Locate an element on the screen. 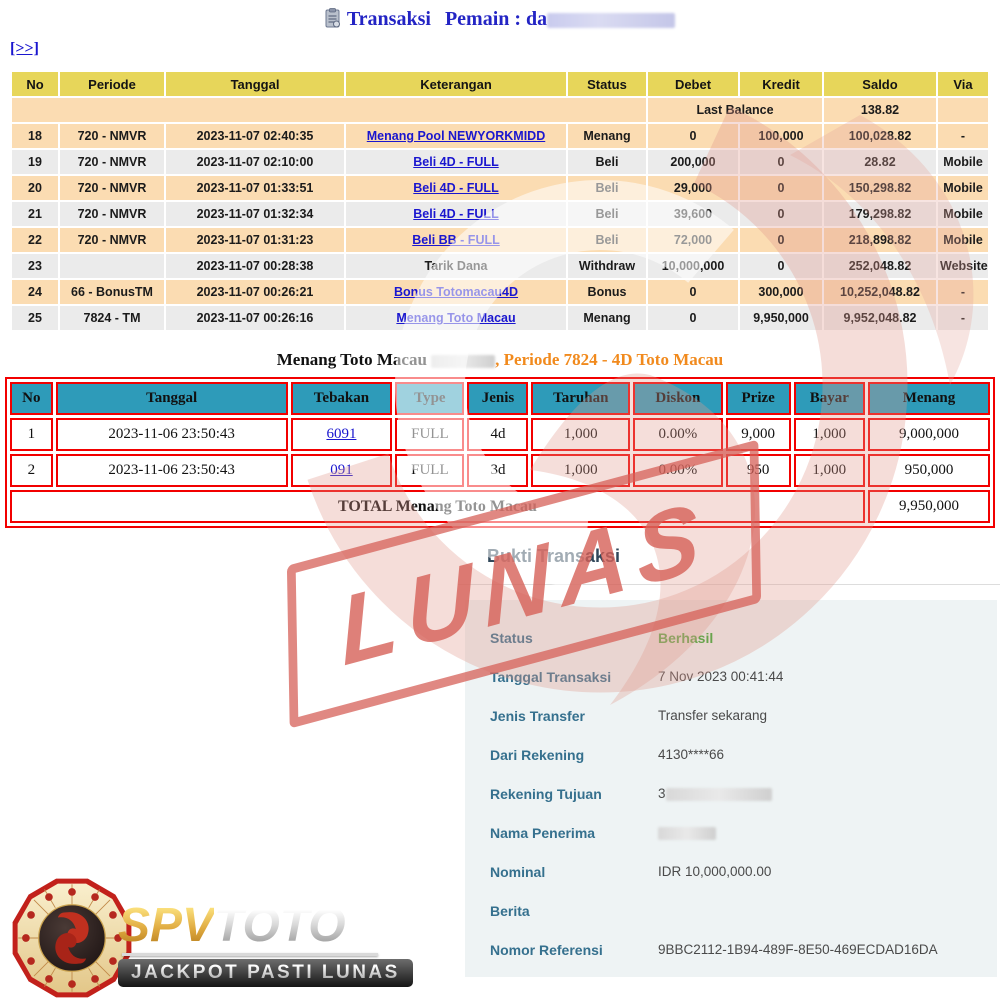 The image size is (1000, 1000). field-label: Nomor Referensi is located at coordinates (546, 949).